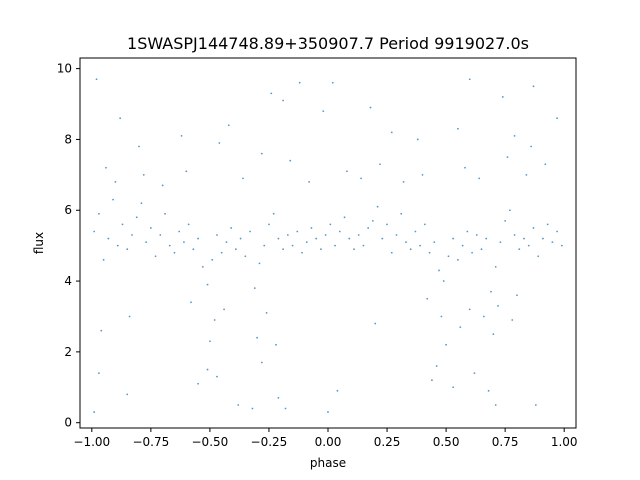 The height and width of the screenshot is (480, 640). I want to click on x-tick-label: −0.25, so click(269, 442).